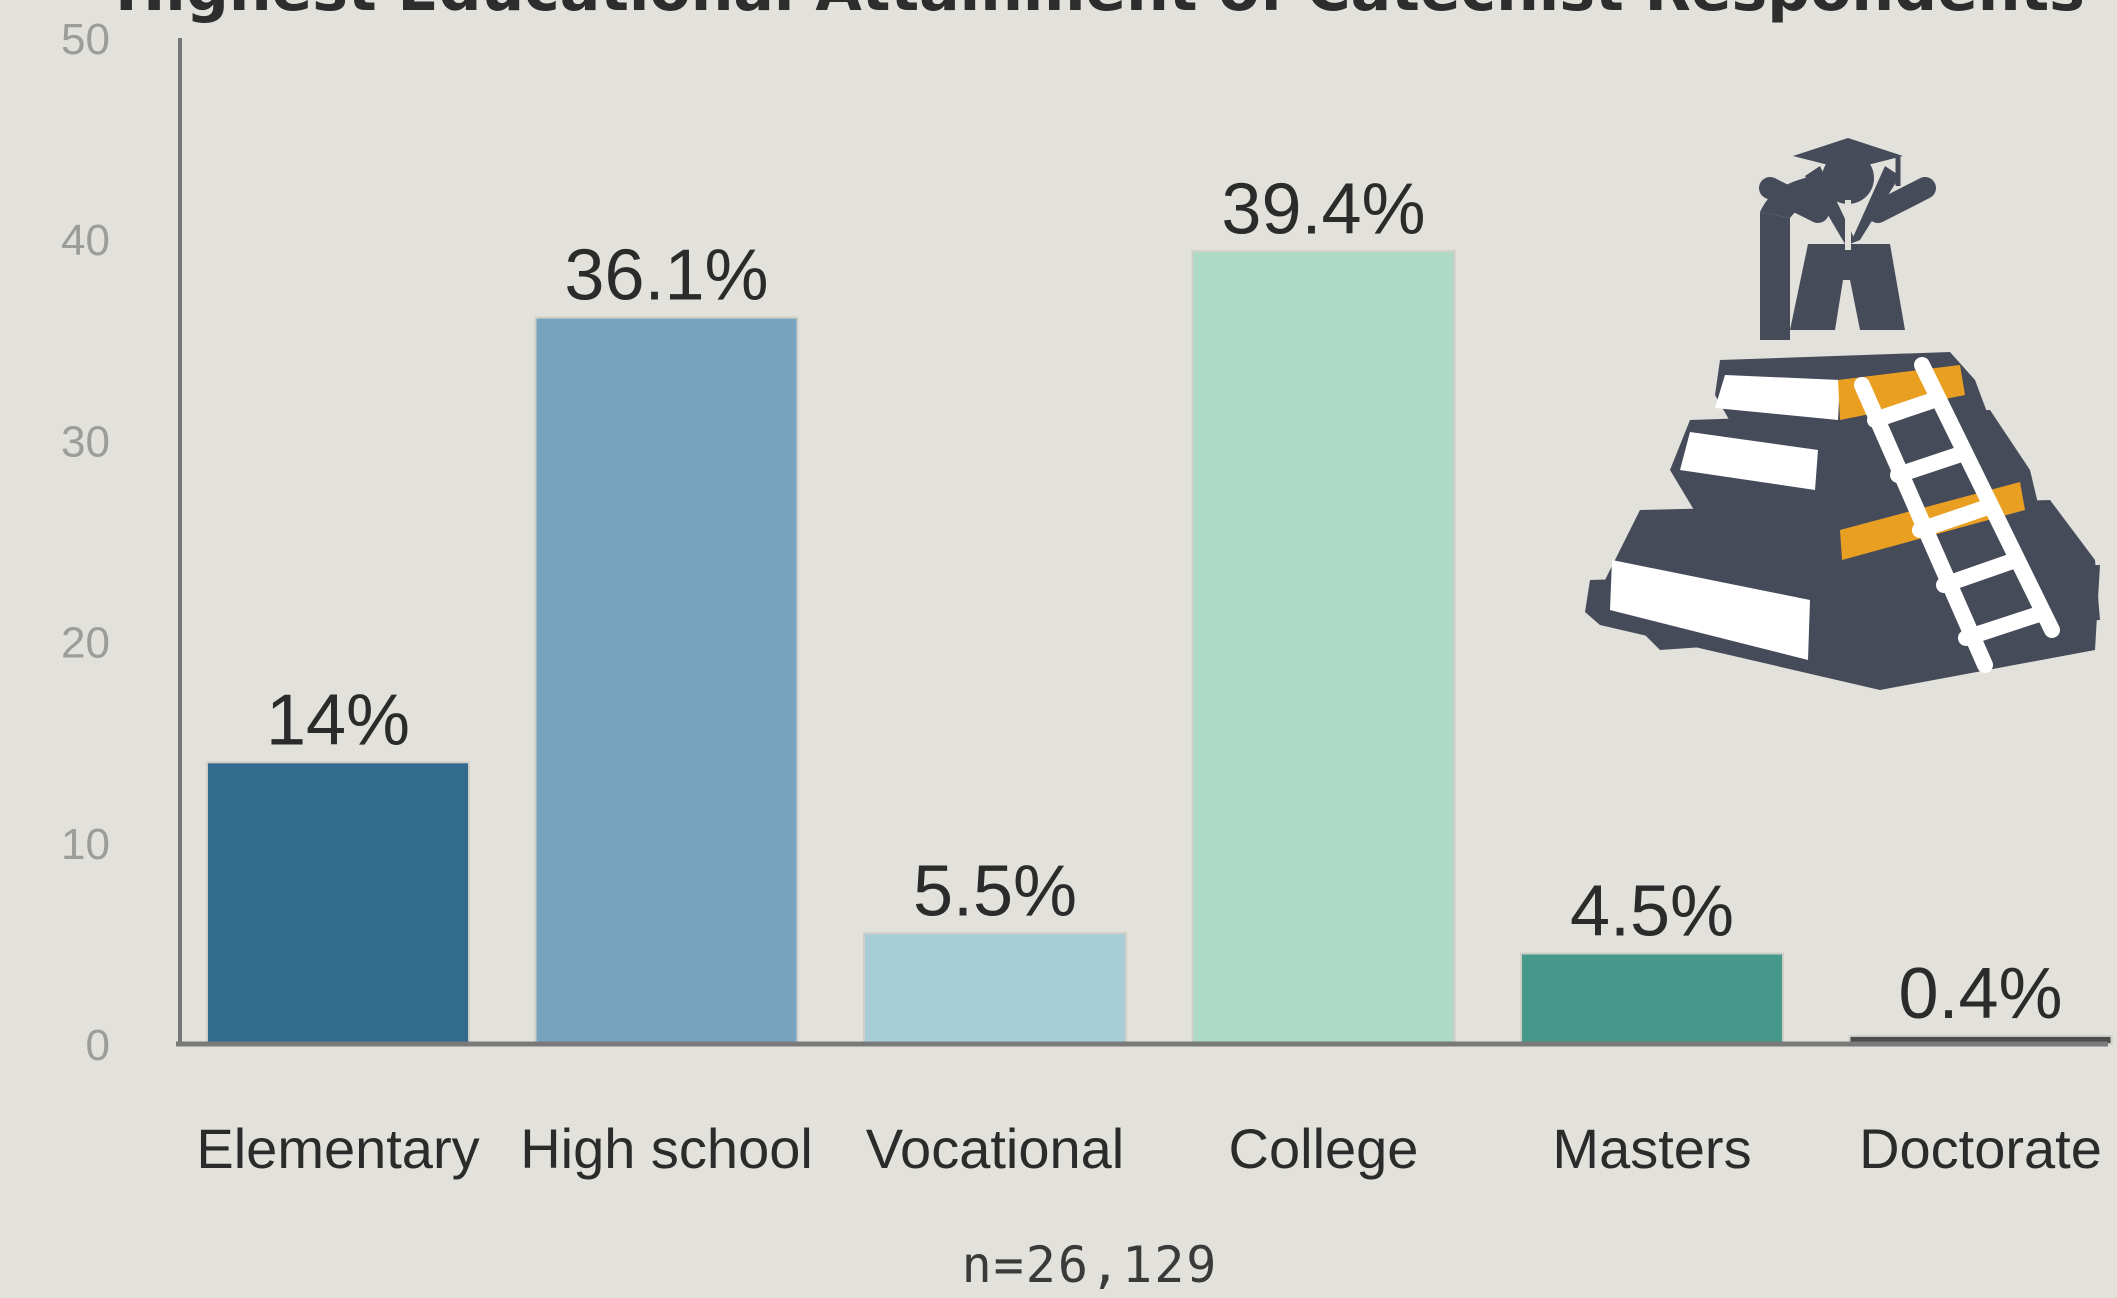  Describe the element at coordinates (995, 1148) in the screenshot. I see `category-label: Vocational` at that location.